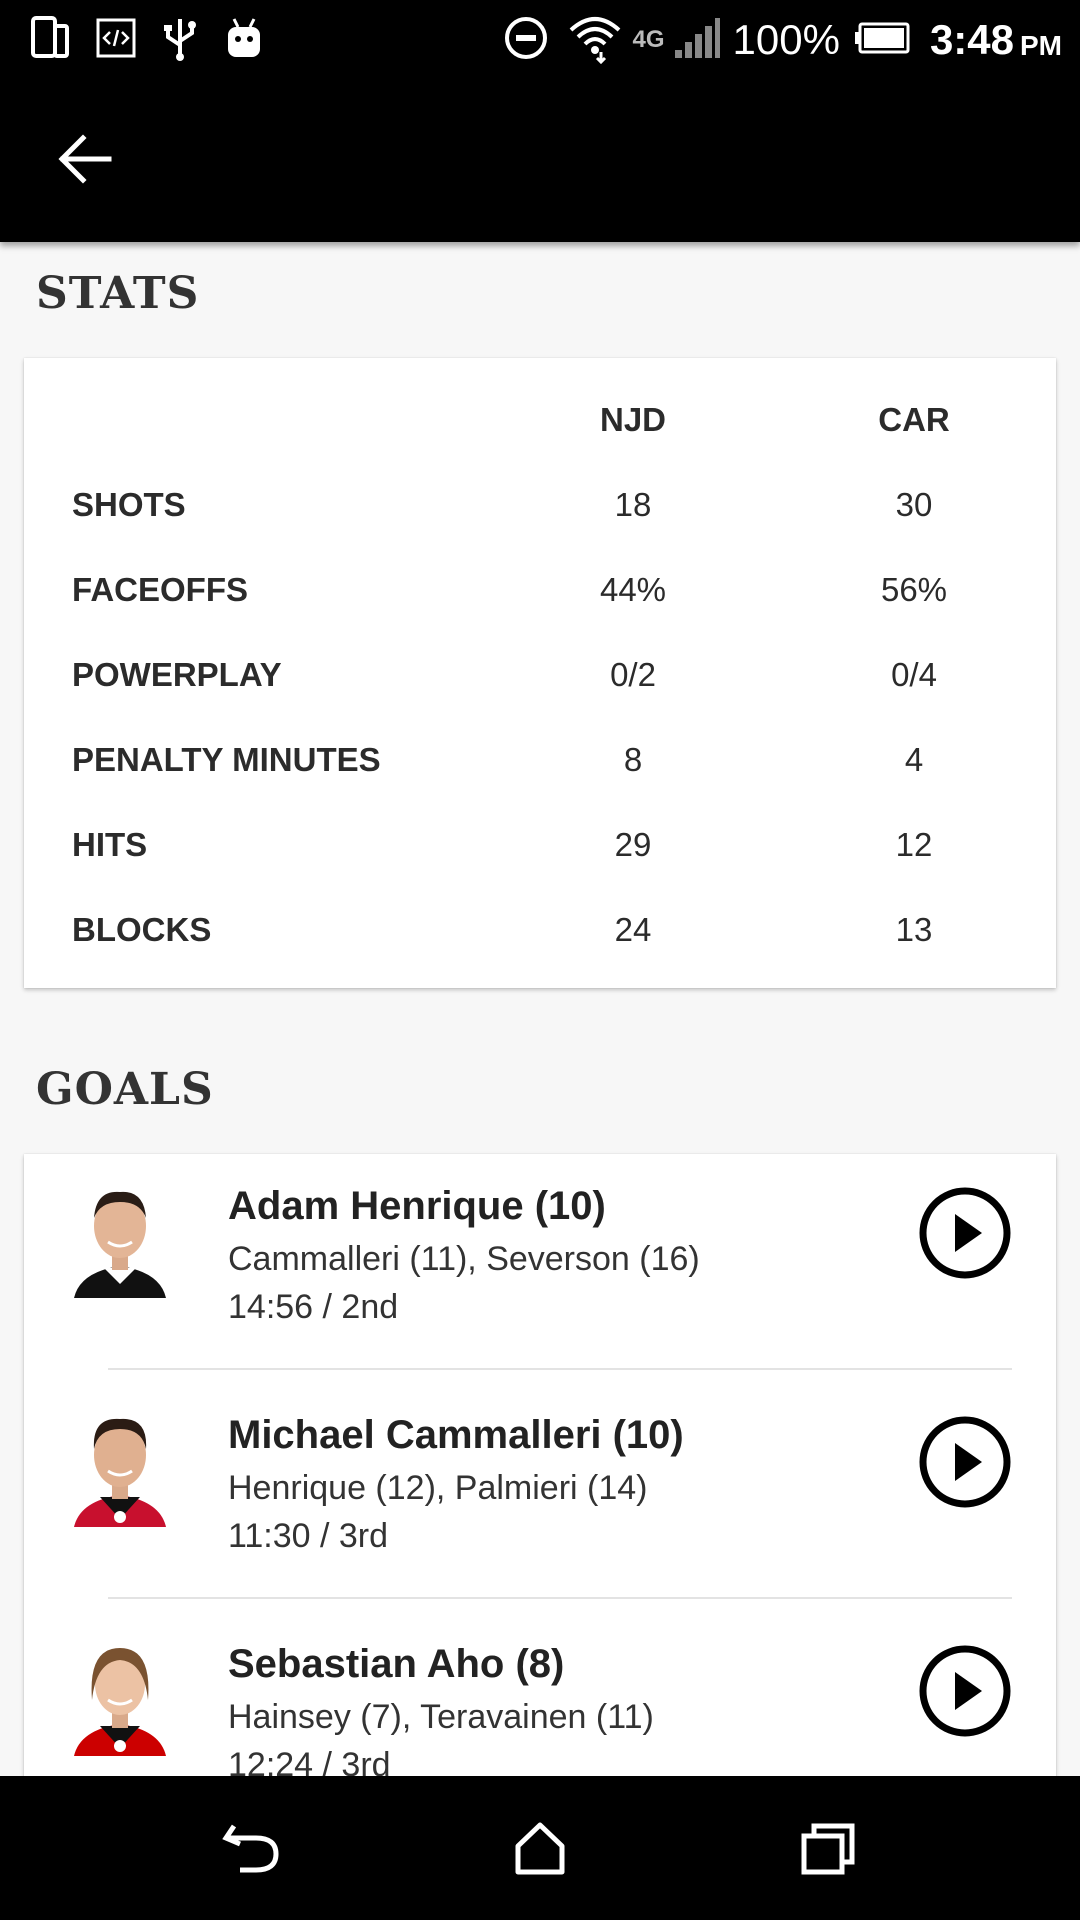 The height and width of the screenshot is (1920, 1080). I want to click on nav-back-button, so click(252, 1848).